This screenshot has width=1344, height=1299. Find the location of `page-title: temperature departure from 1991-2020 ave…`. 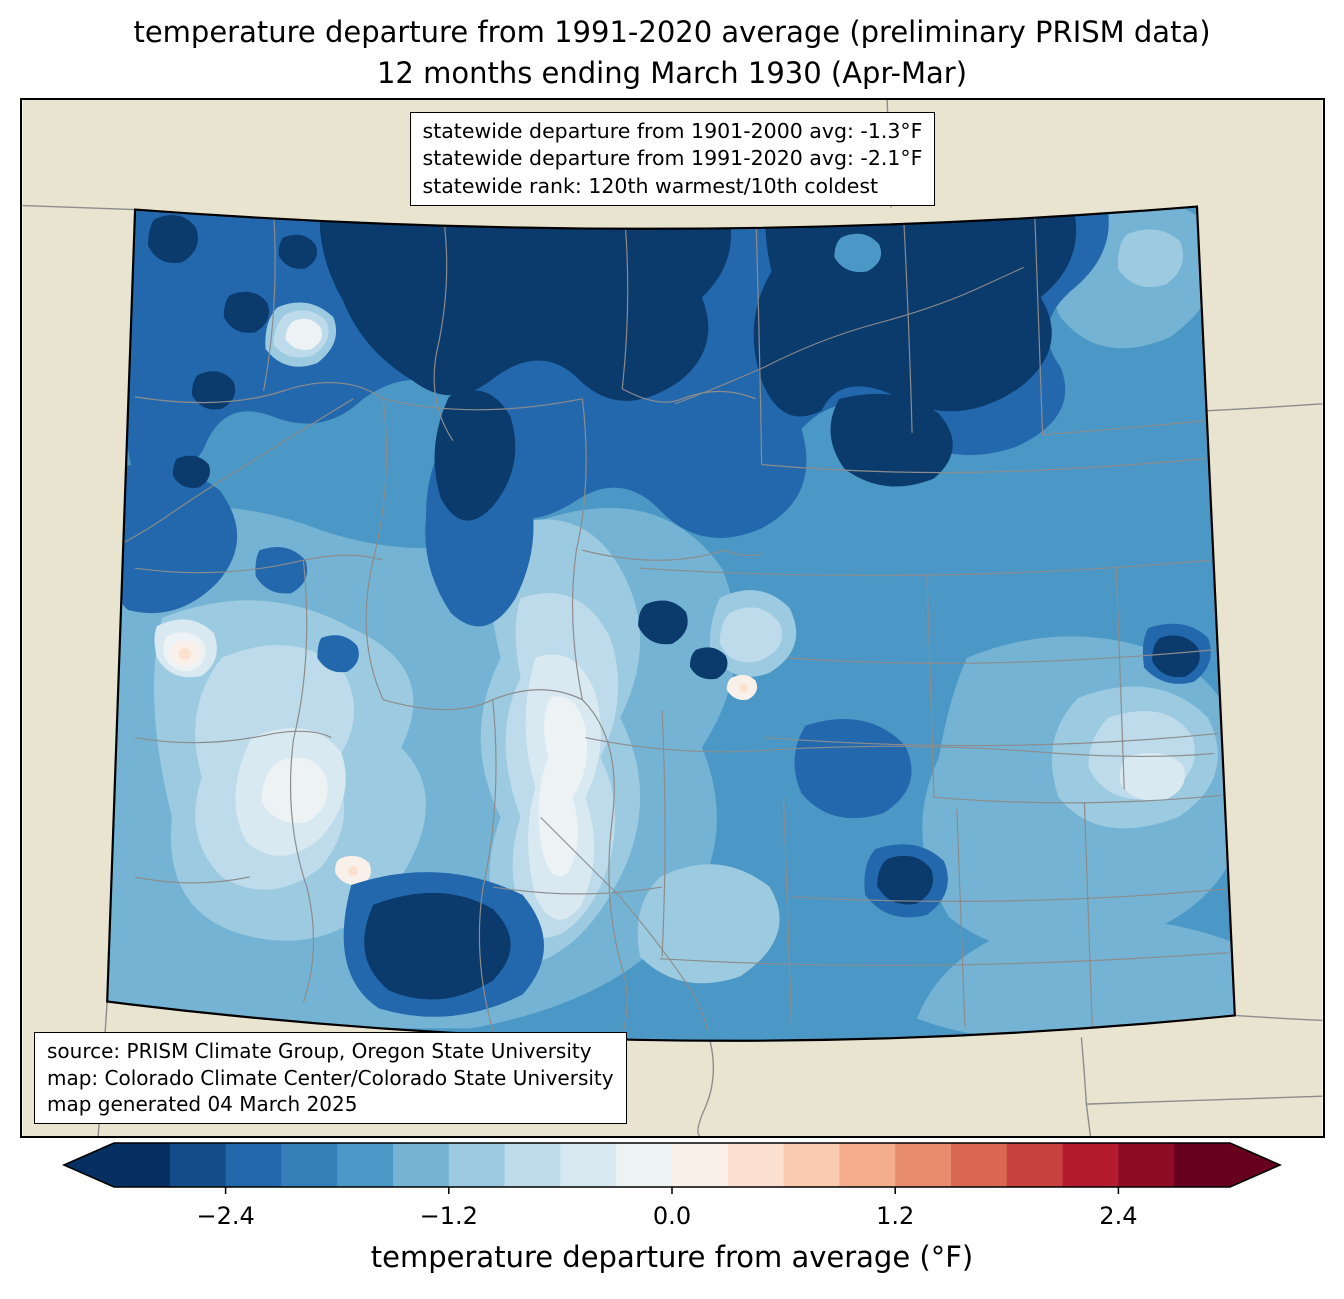

page-title: temperature departure from 1991-2020 ave… is located at coordinates (672, 52).